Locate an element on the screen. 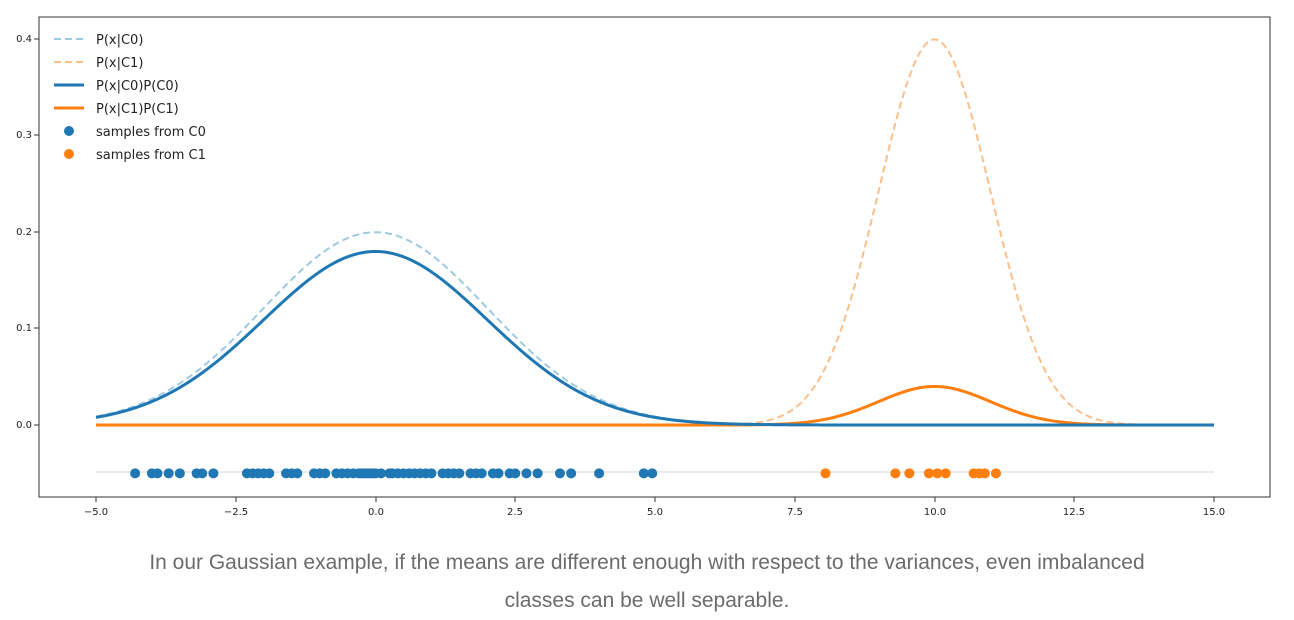  x-axis: −5.0 −2.5 0.0 2.5 5.0 7.5 10.0 12.5 15.0 is located at coordinates (654, 507).